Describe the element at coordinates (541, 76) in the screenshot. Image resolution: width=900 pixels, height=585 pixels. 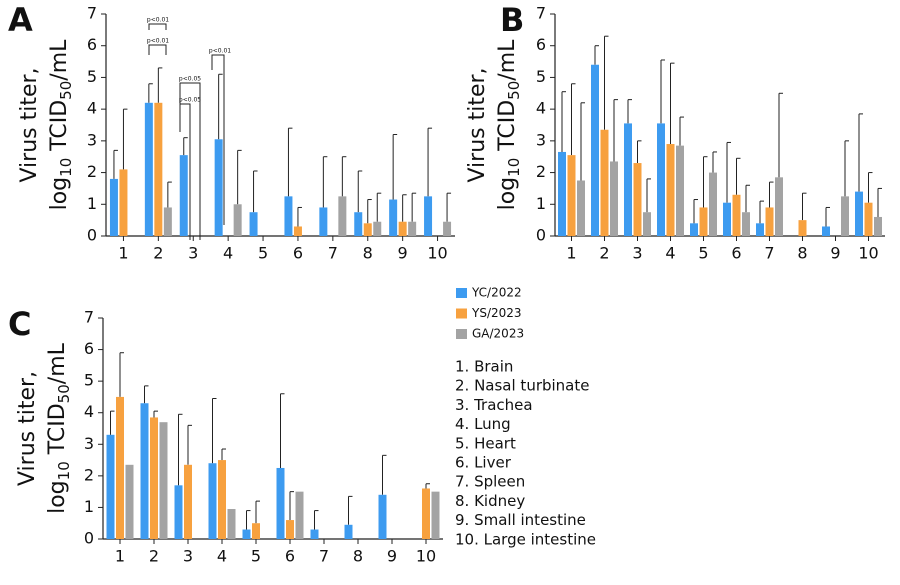
I see `y-tick-label: 5` at that location.